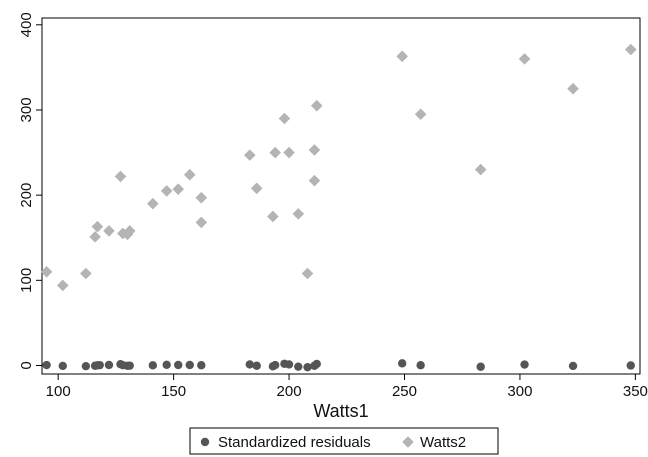  Describe the element at coordinates (408, 442) in the screenshot. I see `legend-marker-diamond` at that location.